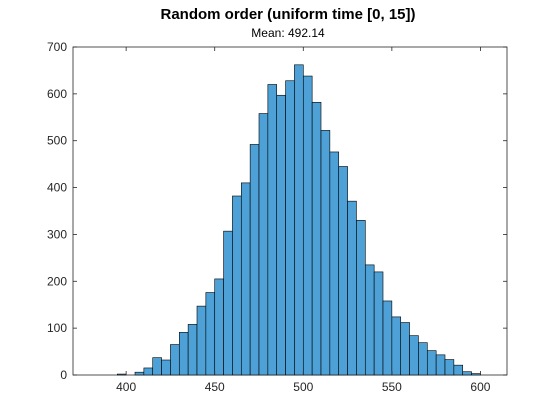 This screenshot has height=420, width=560. What do you see at coordinates (288, 33) in the screenshot?
I see `chart-subtitle: Mean: 492.14` at bounding box center [288, 33].